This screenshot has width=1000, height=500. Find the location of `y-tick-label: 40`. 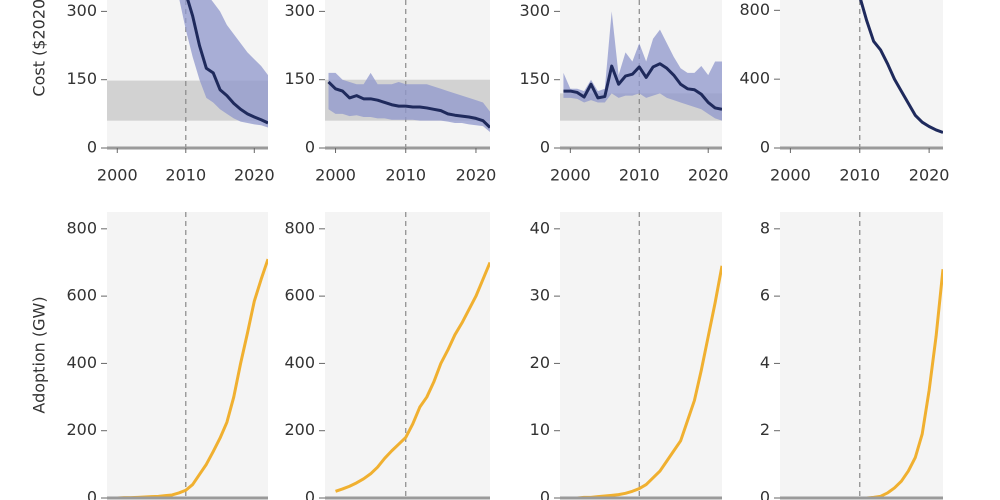

y-tick-label: 40 is located at coordinates (540, 227).